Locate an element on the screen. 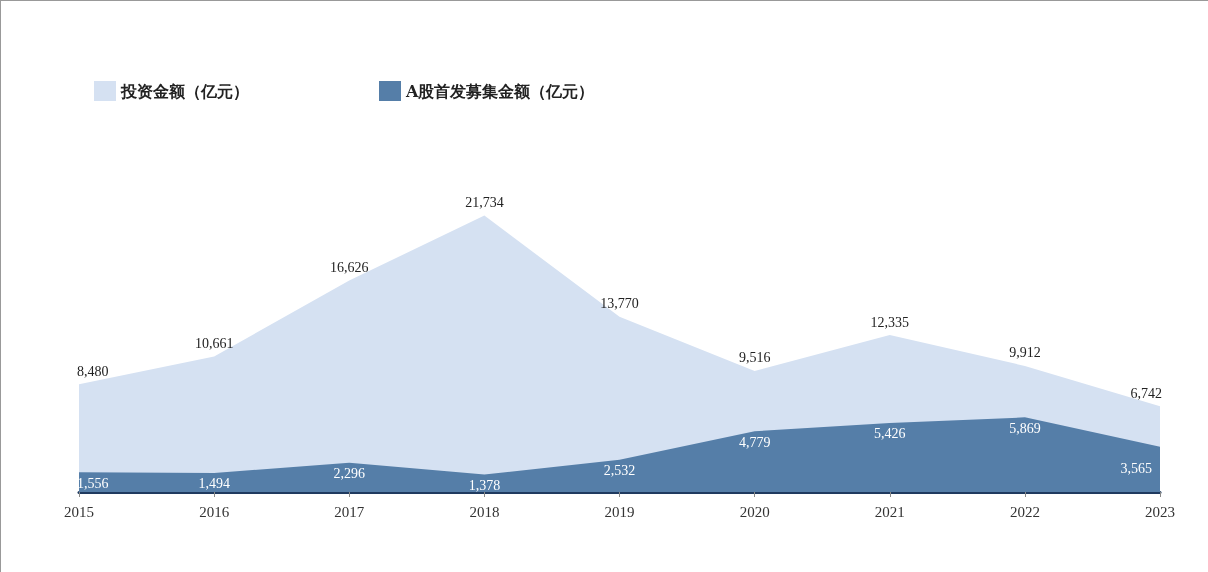 The image size is (1208, 572). x-tick-label: 2018 is located at coordinates (484, 511).